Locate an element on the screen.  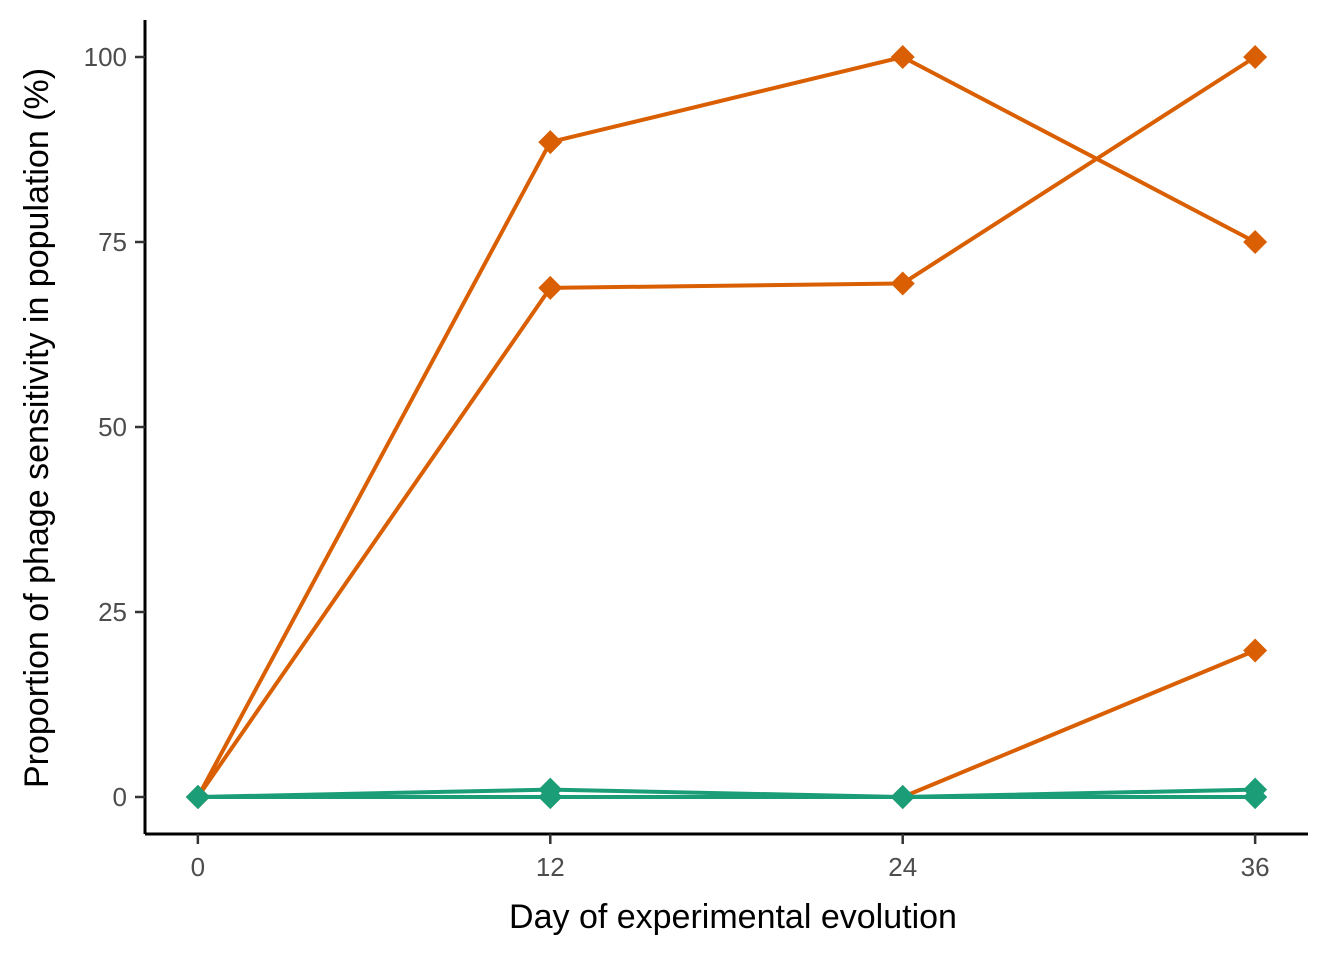
x-tick-label: 0 is located at coordinates (198, 867).